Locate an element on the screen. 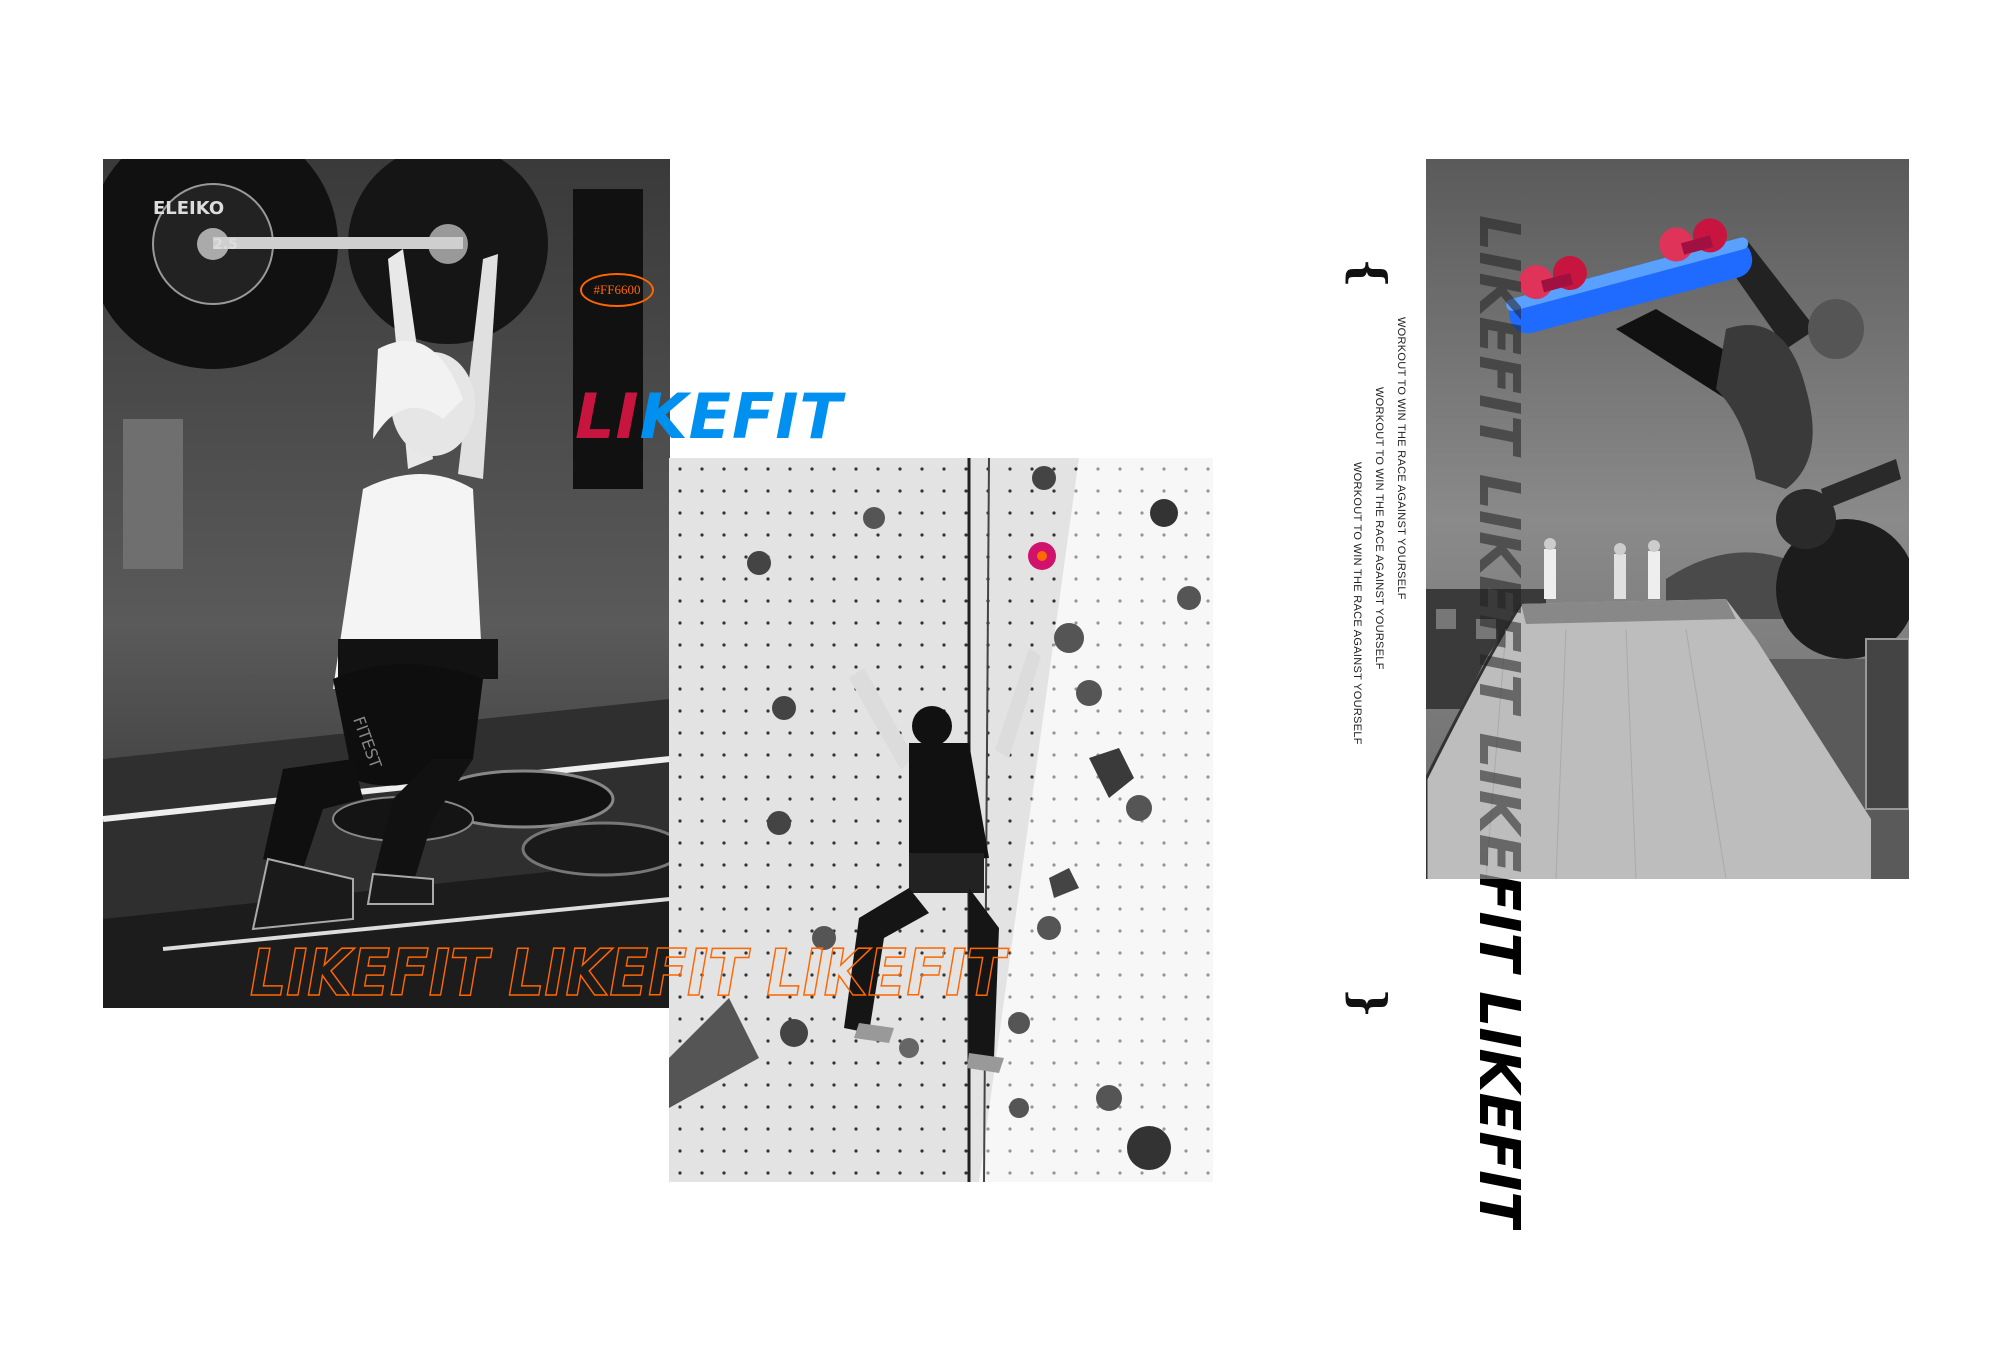 Image resolution: width=2000 pixels, height=1347 pixels. climber-photo is located at coordinates (941, 820).